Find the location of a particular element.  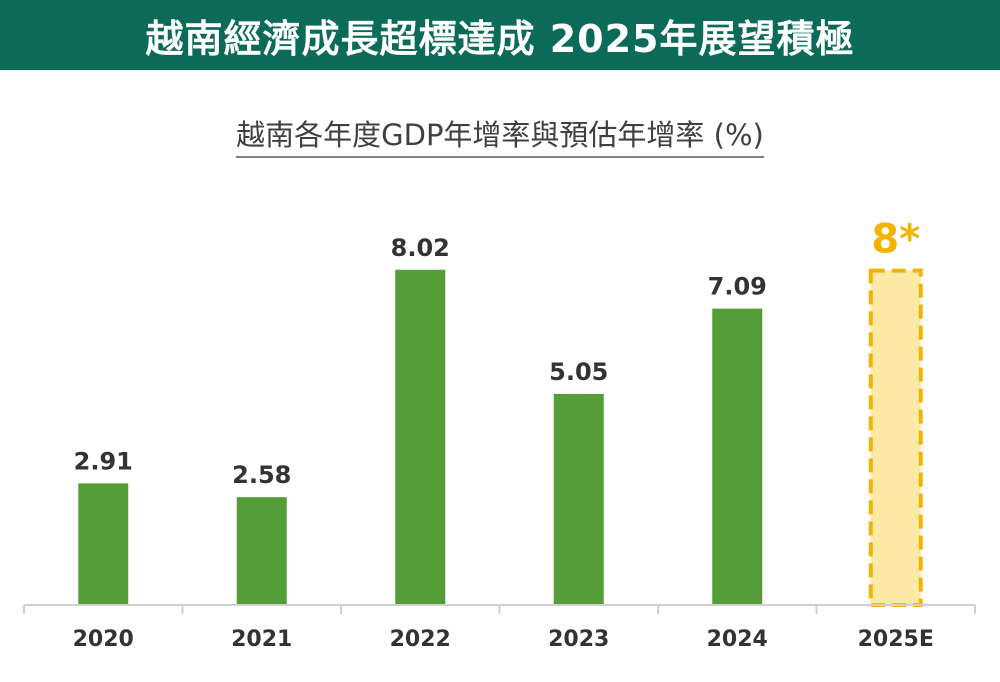

title-banner: 越南經濟成長超標達成 2025年展望積極 is located at coordinates (500, 35).